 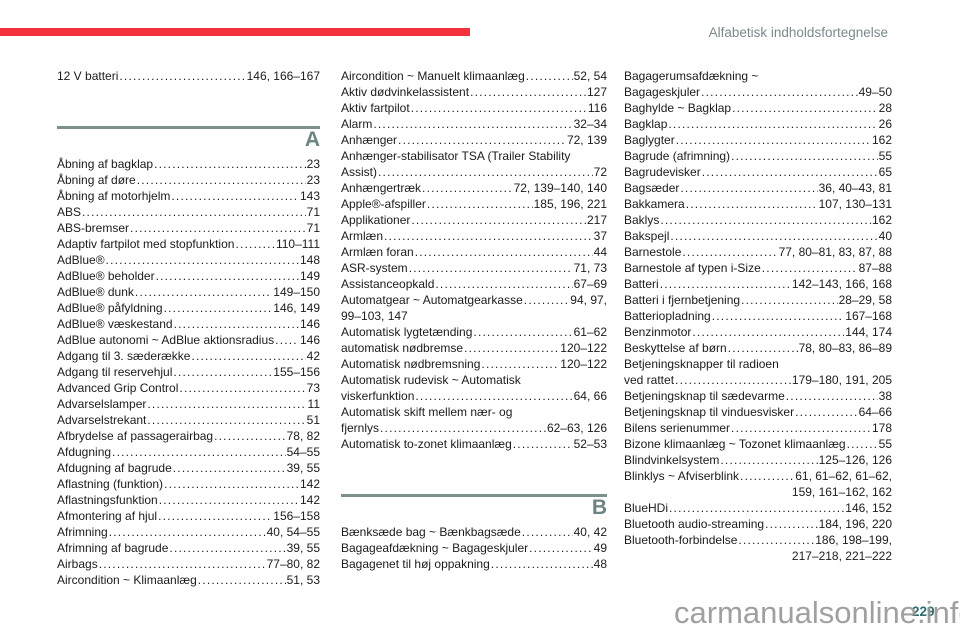 I want to click on entry-pages: 11, so click(x=313, y=404).